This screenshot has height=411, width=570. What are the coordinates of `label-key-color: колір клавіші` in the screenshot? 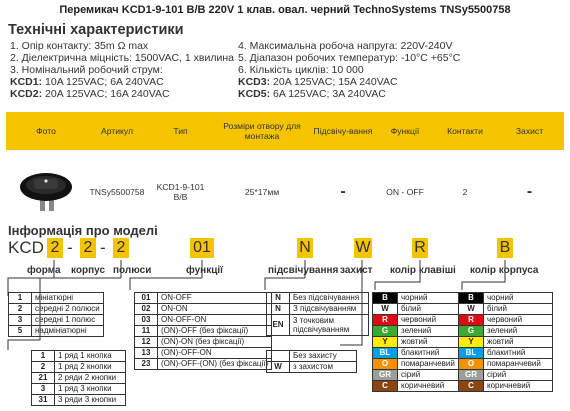 It's located at (423, 270).